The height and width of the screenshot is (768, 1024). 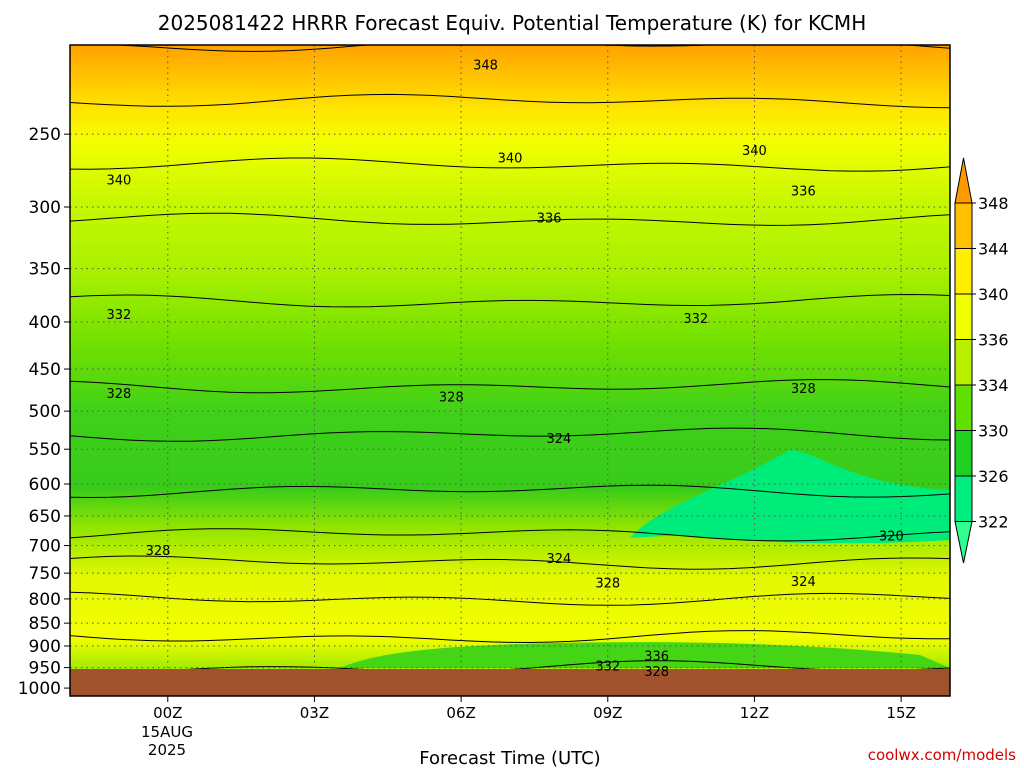 What do you see at coordinates (993, 340) in the screenshot?
I see `colorbar-label: 336` at bounding box center [993, 340].